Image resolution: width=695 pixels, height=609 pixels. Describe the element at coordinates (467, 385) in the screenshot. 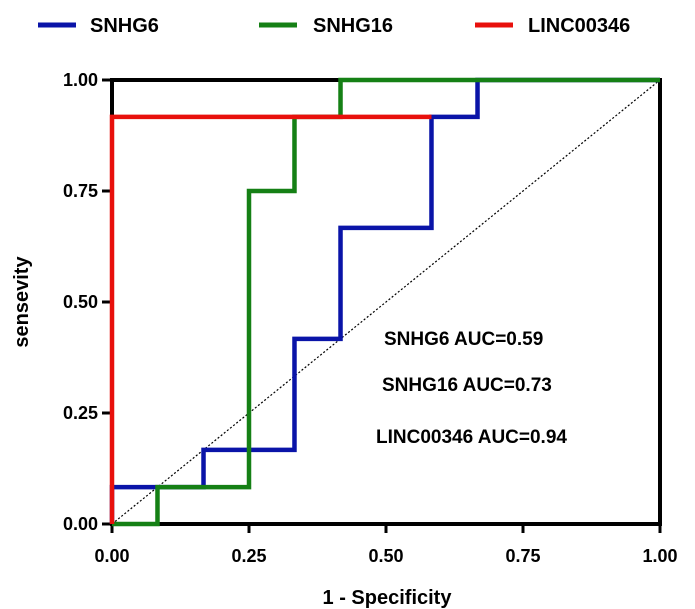

I see `annotation-snhg16-auc: SNHG16 AUC=0.73` at that location.